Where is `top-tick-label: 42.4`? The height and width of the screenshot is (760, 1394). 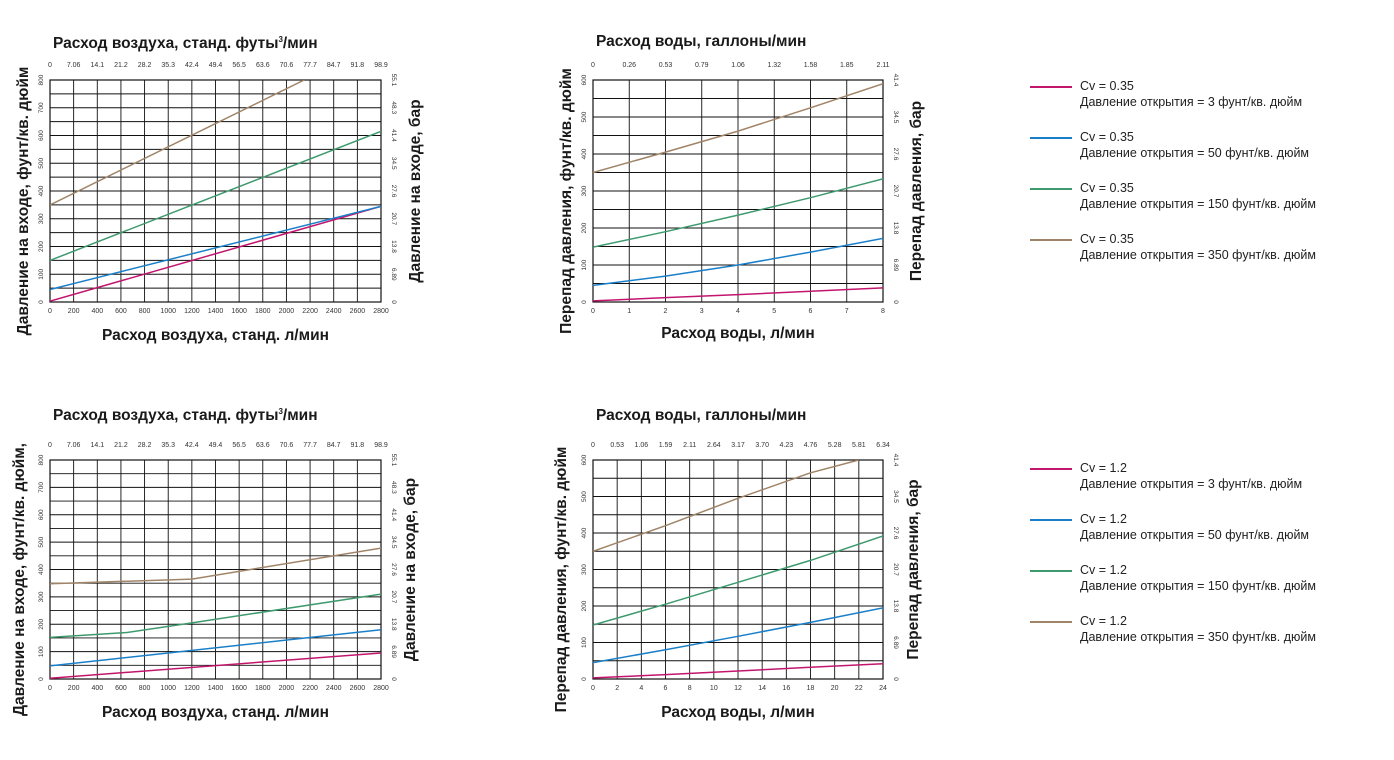
top-tick-label: 42.4 is located at coordinates (192, 445).